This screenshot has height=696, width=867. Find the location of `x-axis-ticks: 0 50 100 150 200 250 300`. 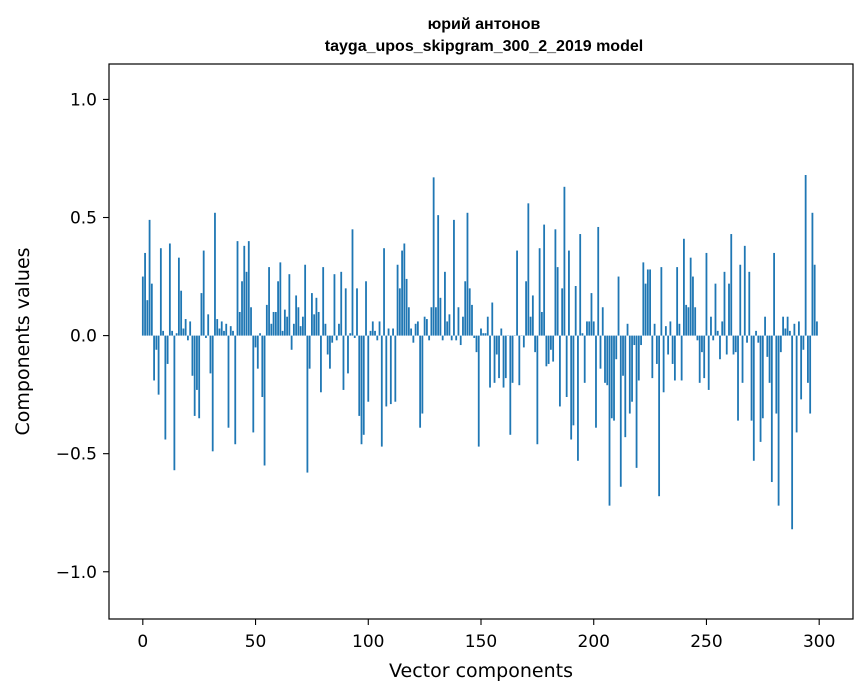

x-axis-ticks: 0 50 100 150 200 250 300 is located at coordinates (486, 635).